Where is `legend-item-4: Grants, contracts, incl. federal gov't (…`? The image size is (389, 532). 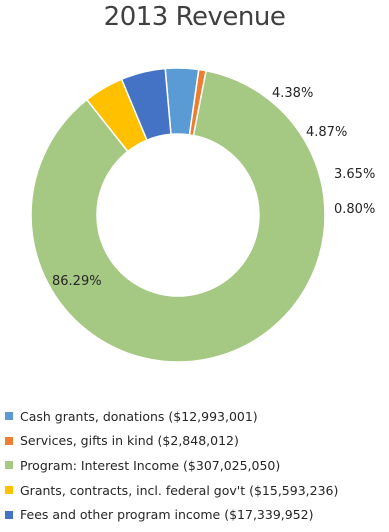 legend-item-4: Grants, contracts, incl. federal gov't (… is located at coordinates (171, 490).